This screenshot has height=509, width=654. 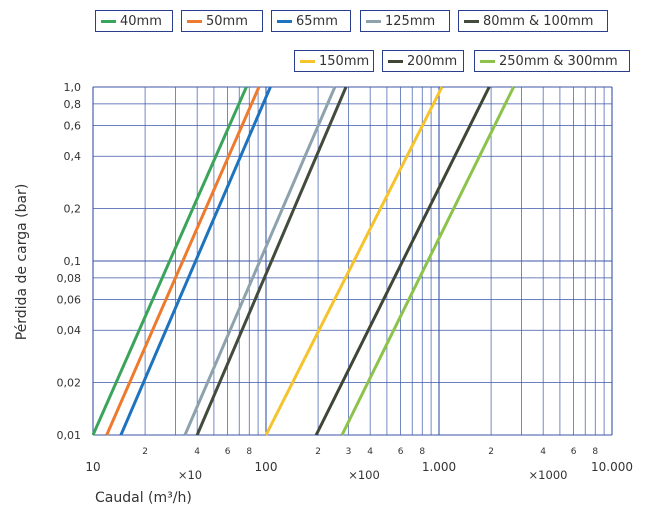 What do you see at coordinates (317, 21) in the screenshot?
I see `legend-label: 65mm` at bounding box center [317, 21].